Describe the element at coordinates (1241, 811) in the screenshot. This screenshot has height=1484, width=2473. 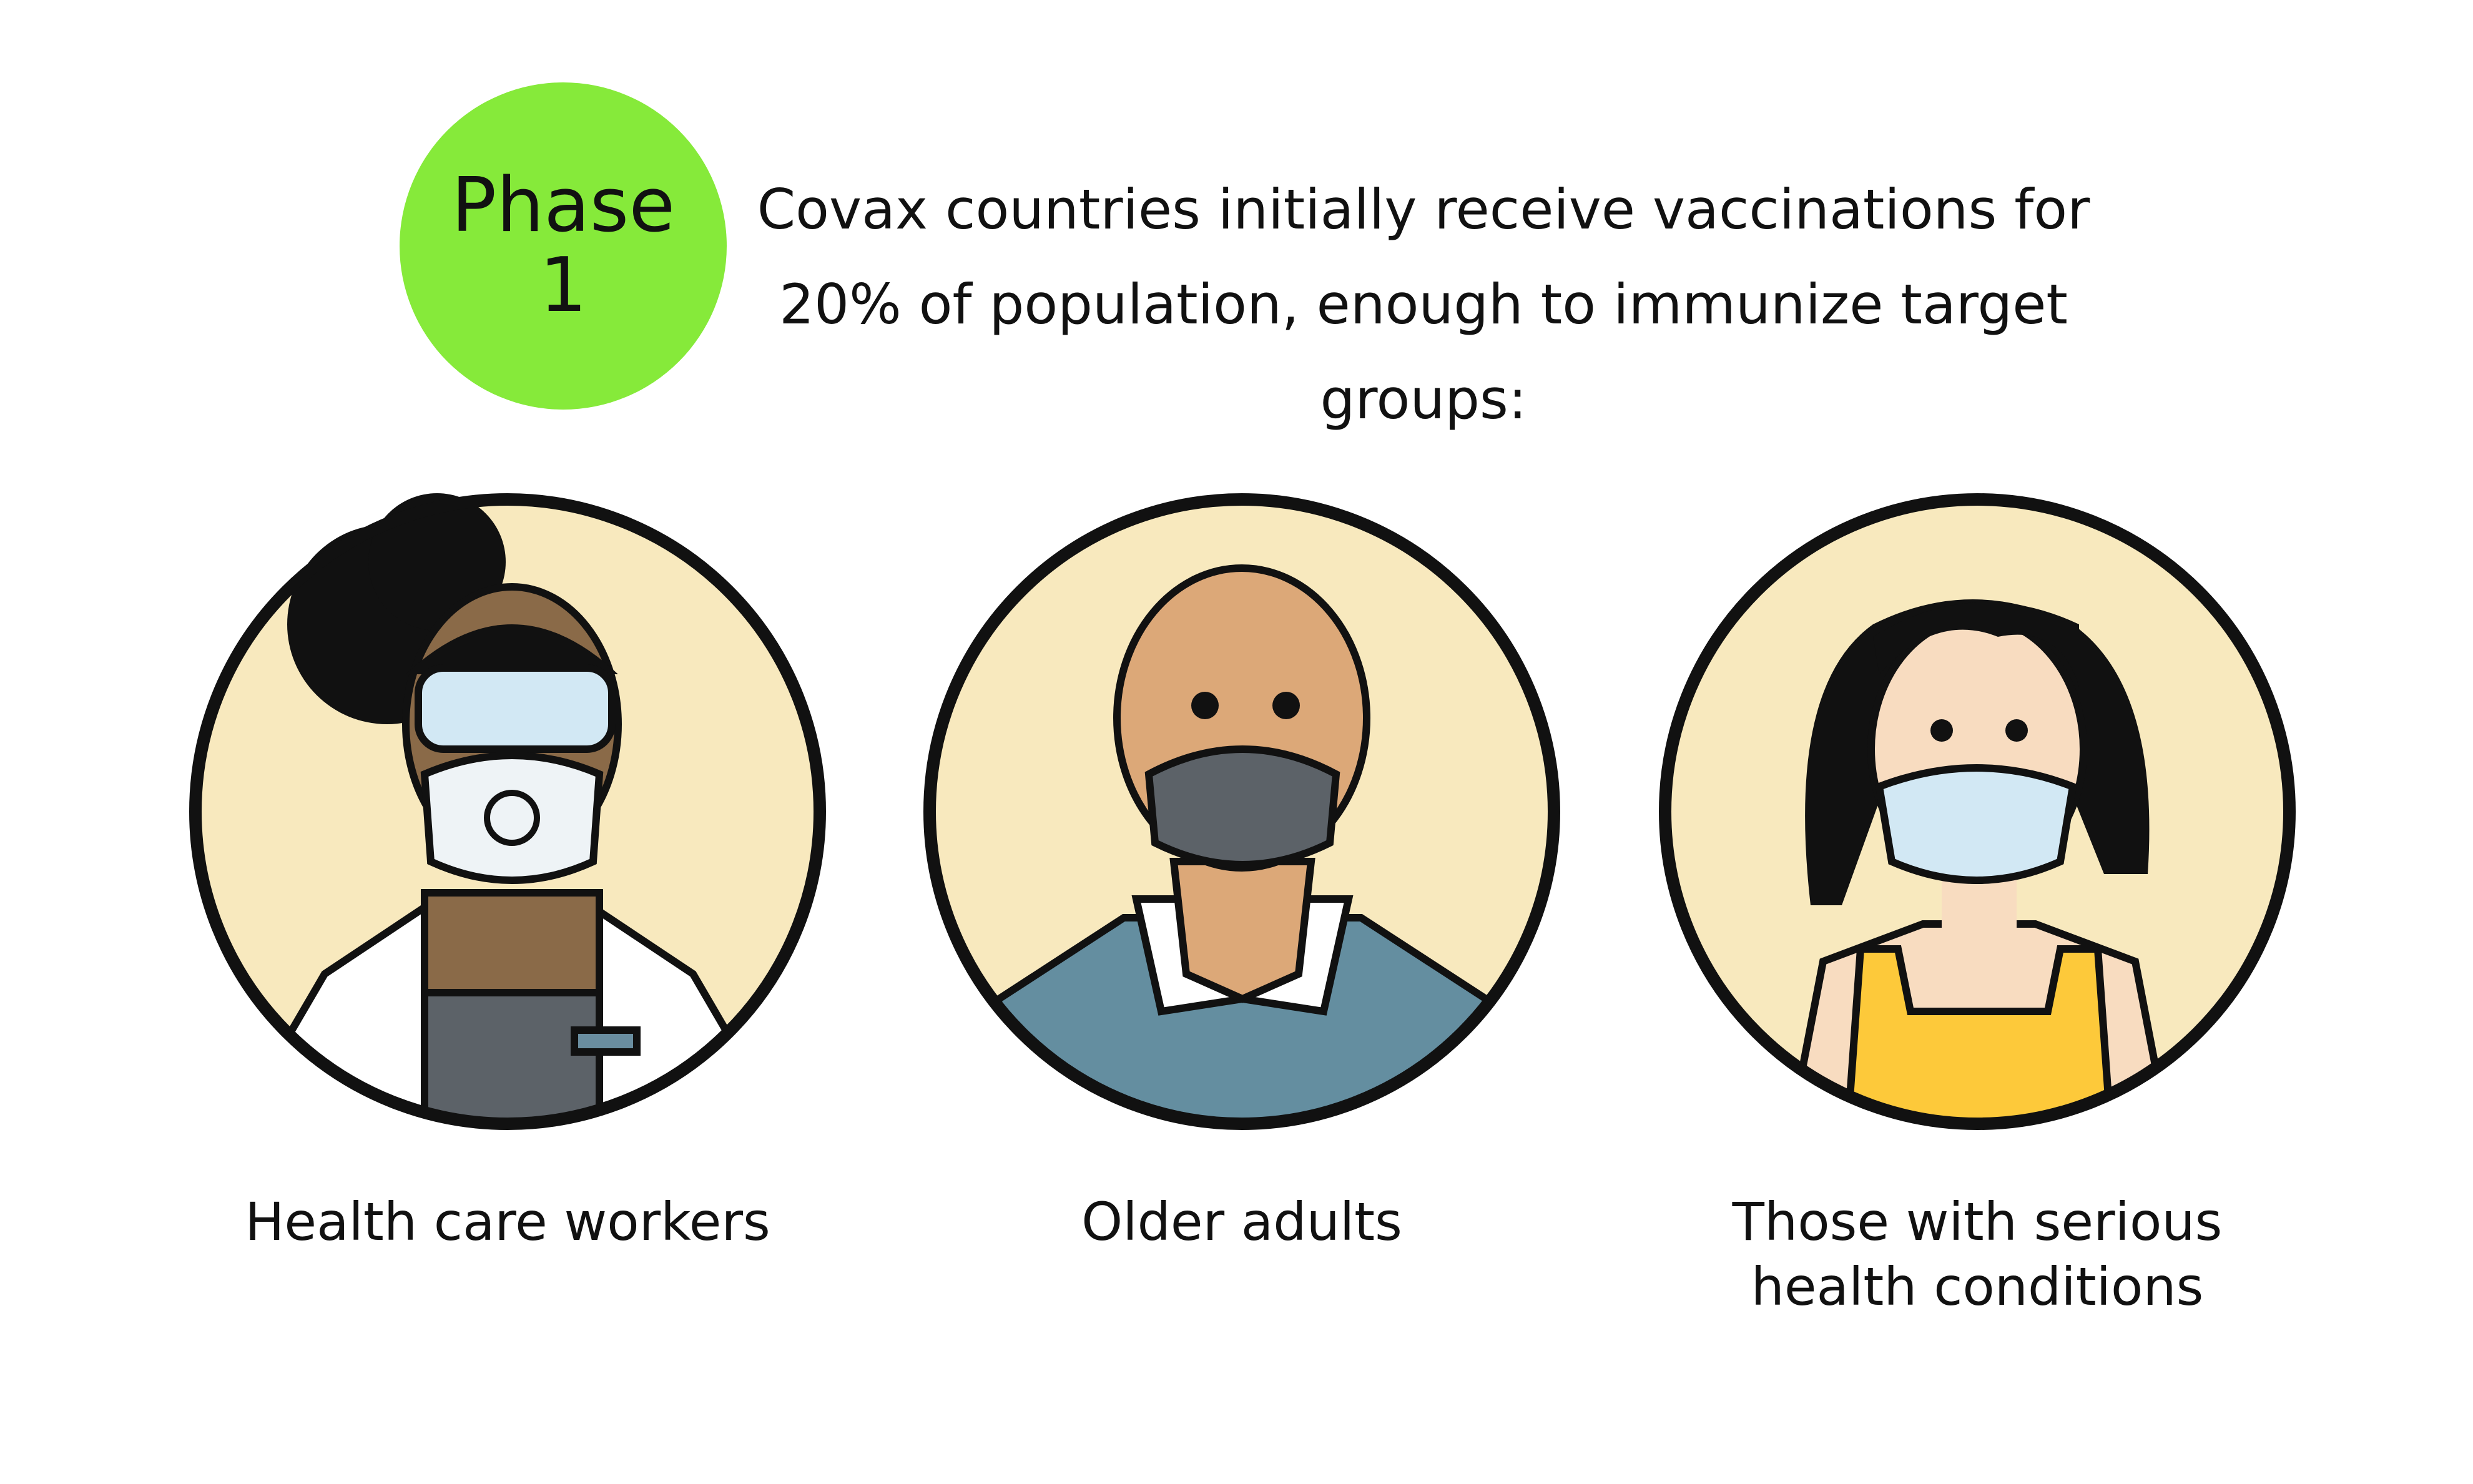
I see `older-adult-portrait-icon` at that location.